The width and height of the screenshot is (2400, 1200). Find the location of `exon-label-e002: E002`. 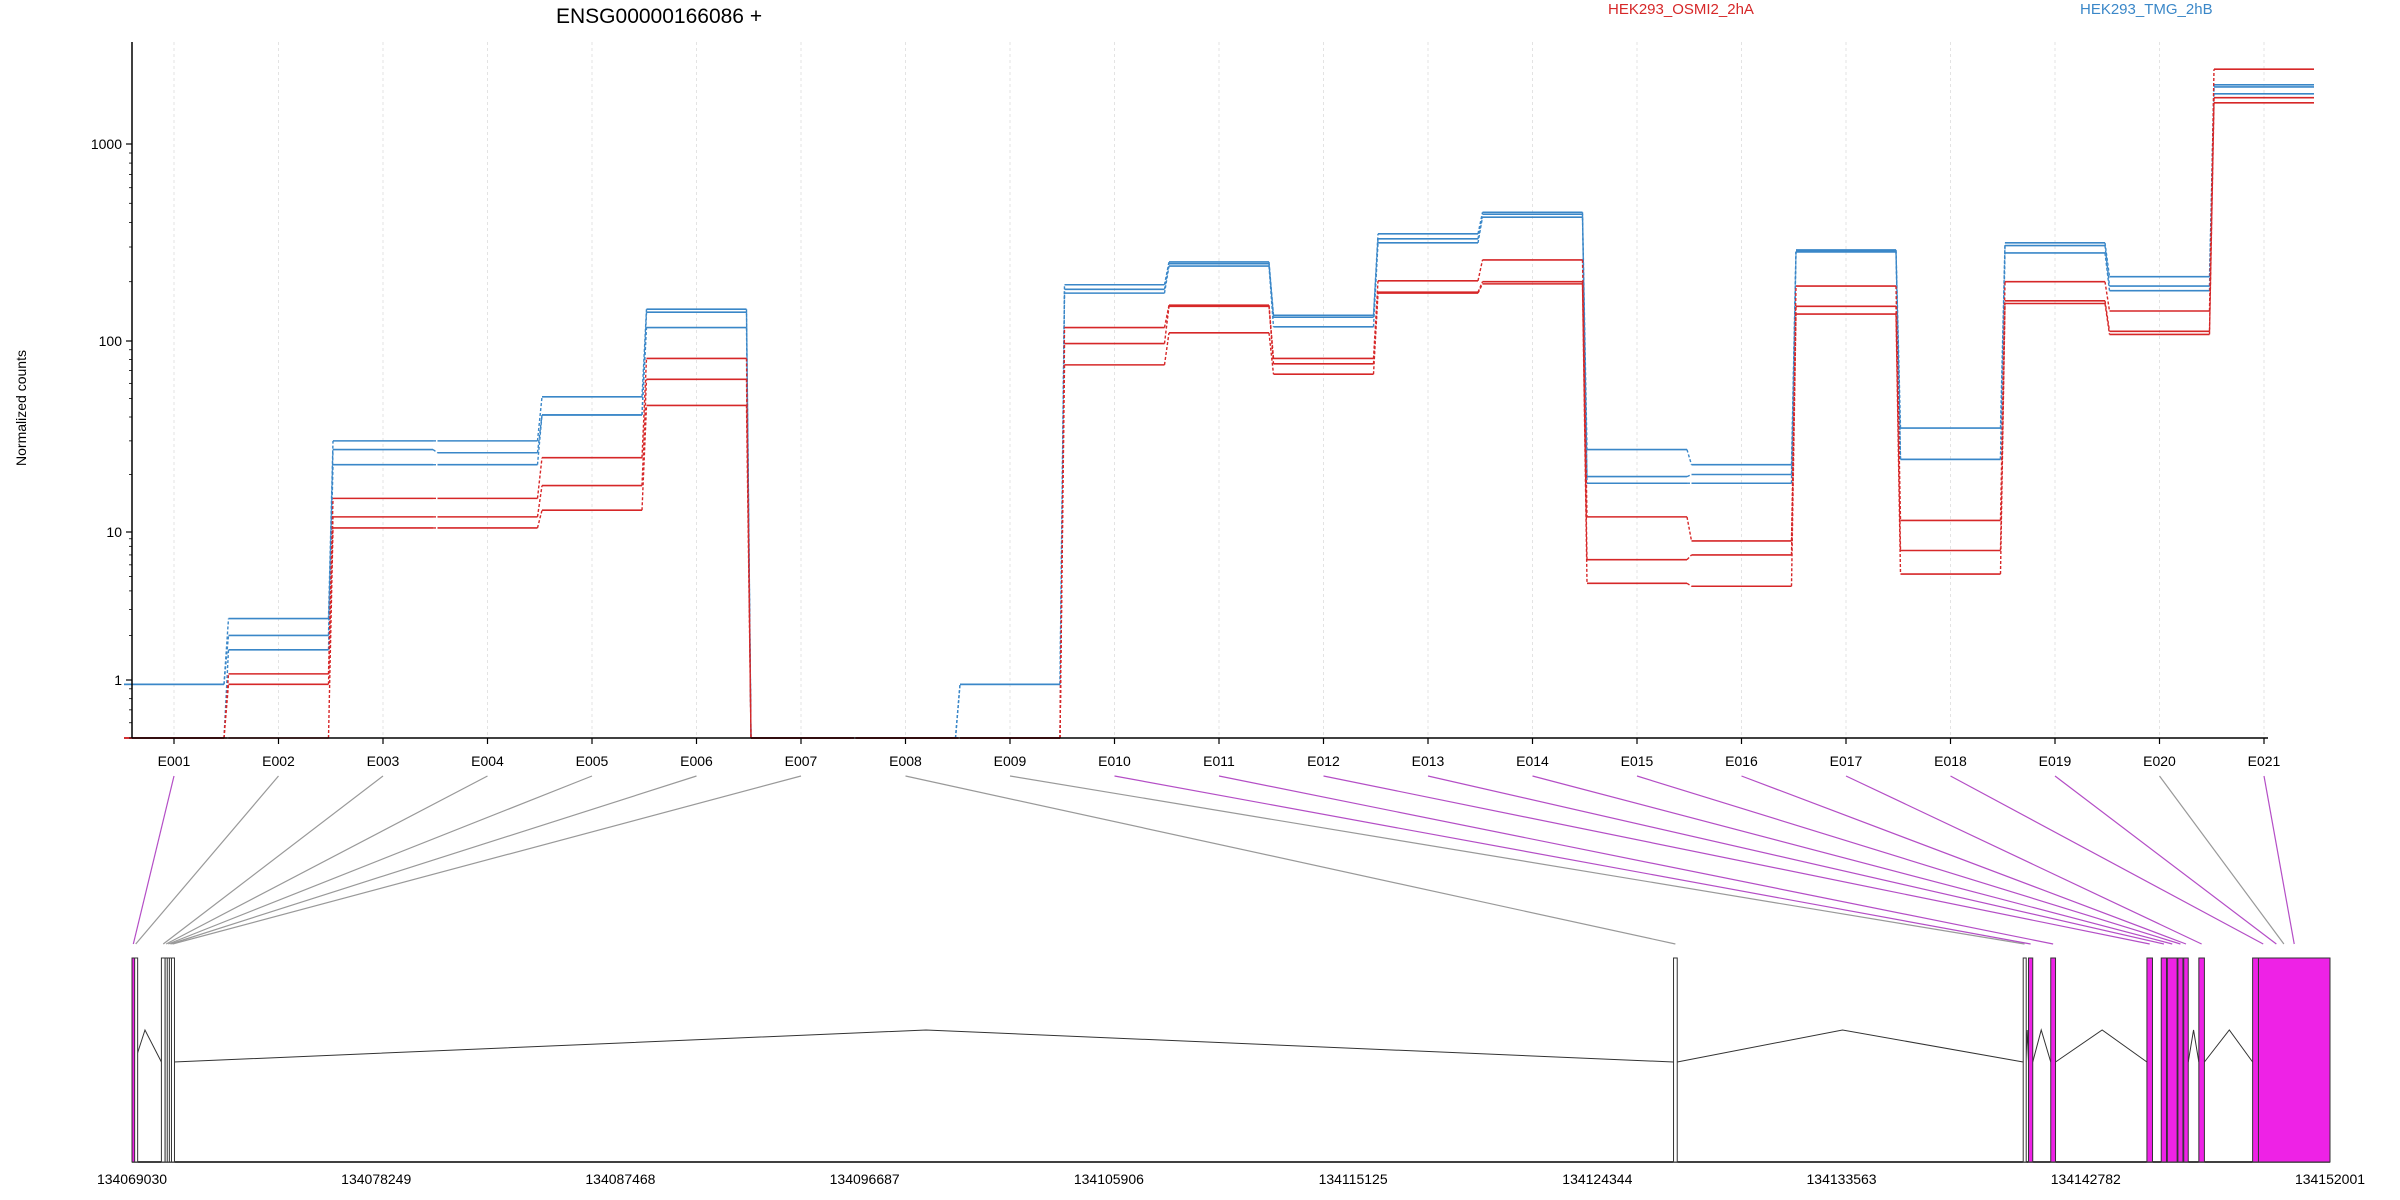

exon-label-e002: E002 is located at coordinates (278, 761).